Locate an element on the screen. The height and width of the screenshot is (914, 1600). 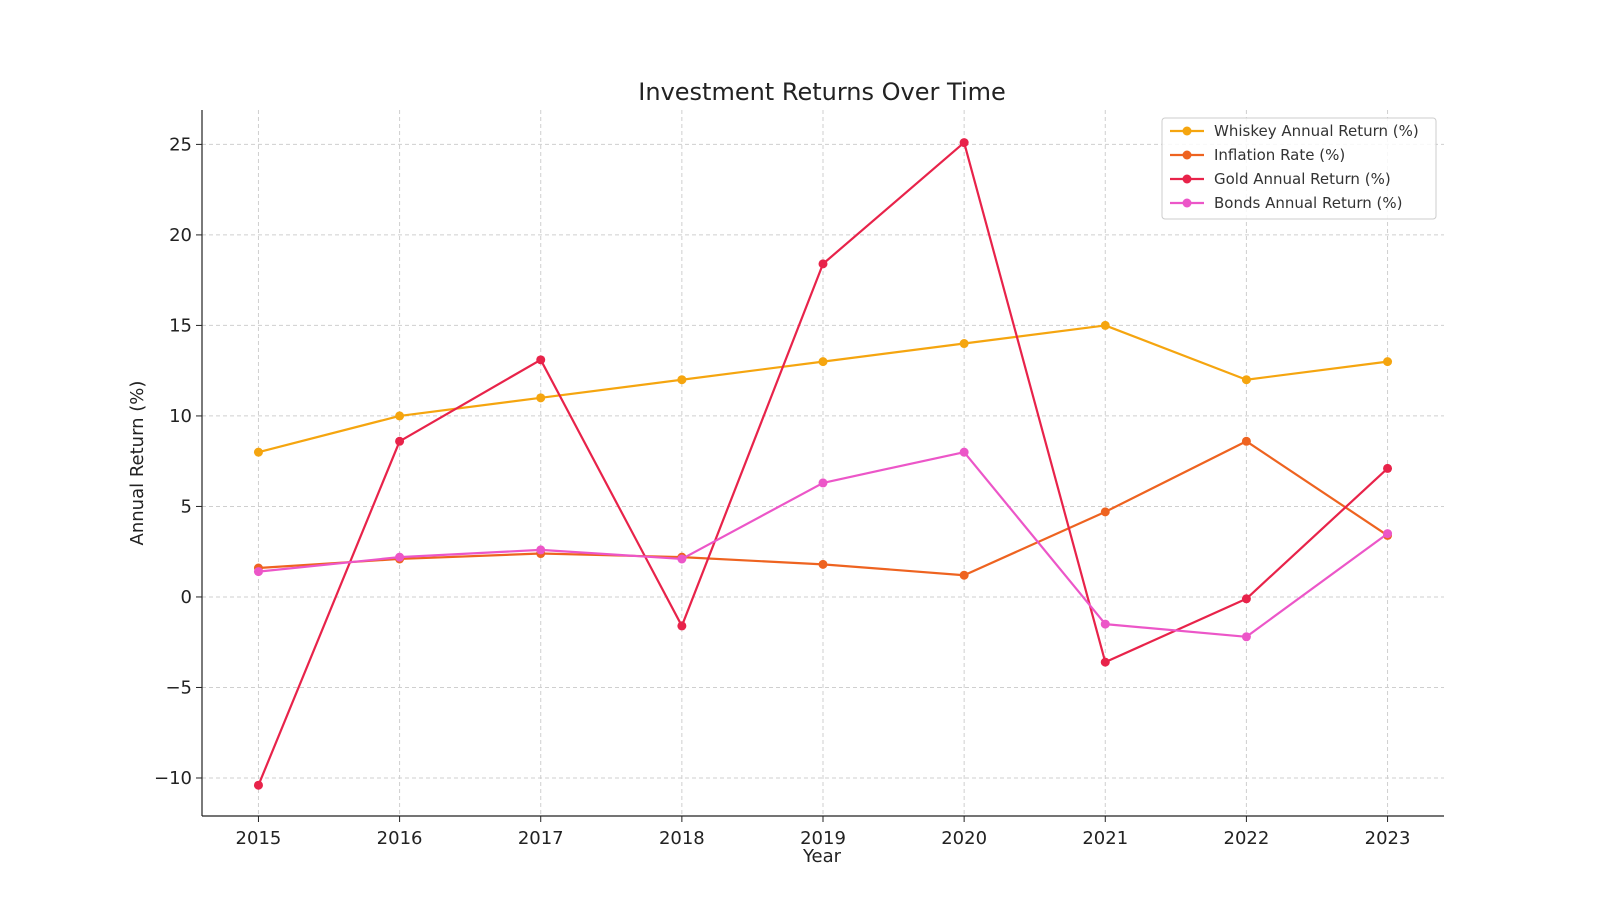
x-tick-label: 2020 is located at coordinates (964, 838).